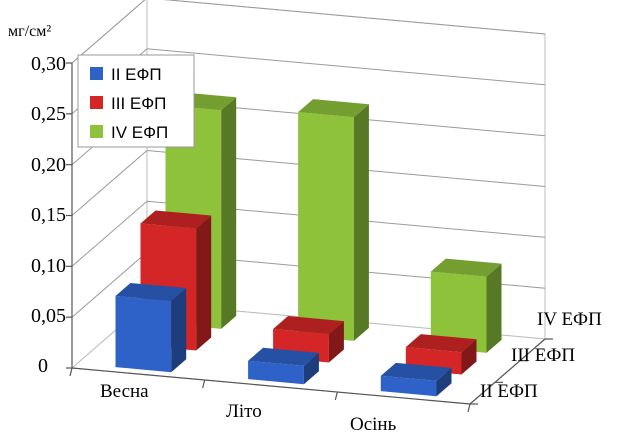 The image size is (621, 432). I want to click on legend: II ЕФП III ЕФП IV ЕФП, so click(136, 101).